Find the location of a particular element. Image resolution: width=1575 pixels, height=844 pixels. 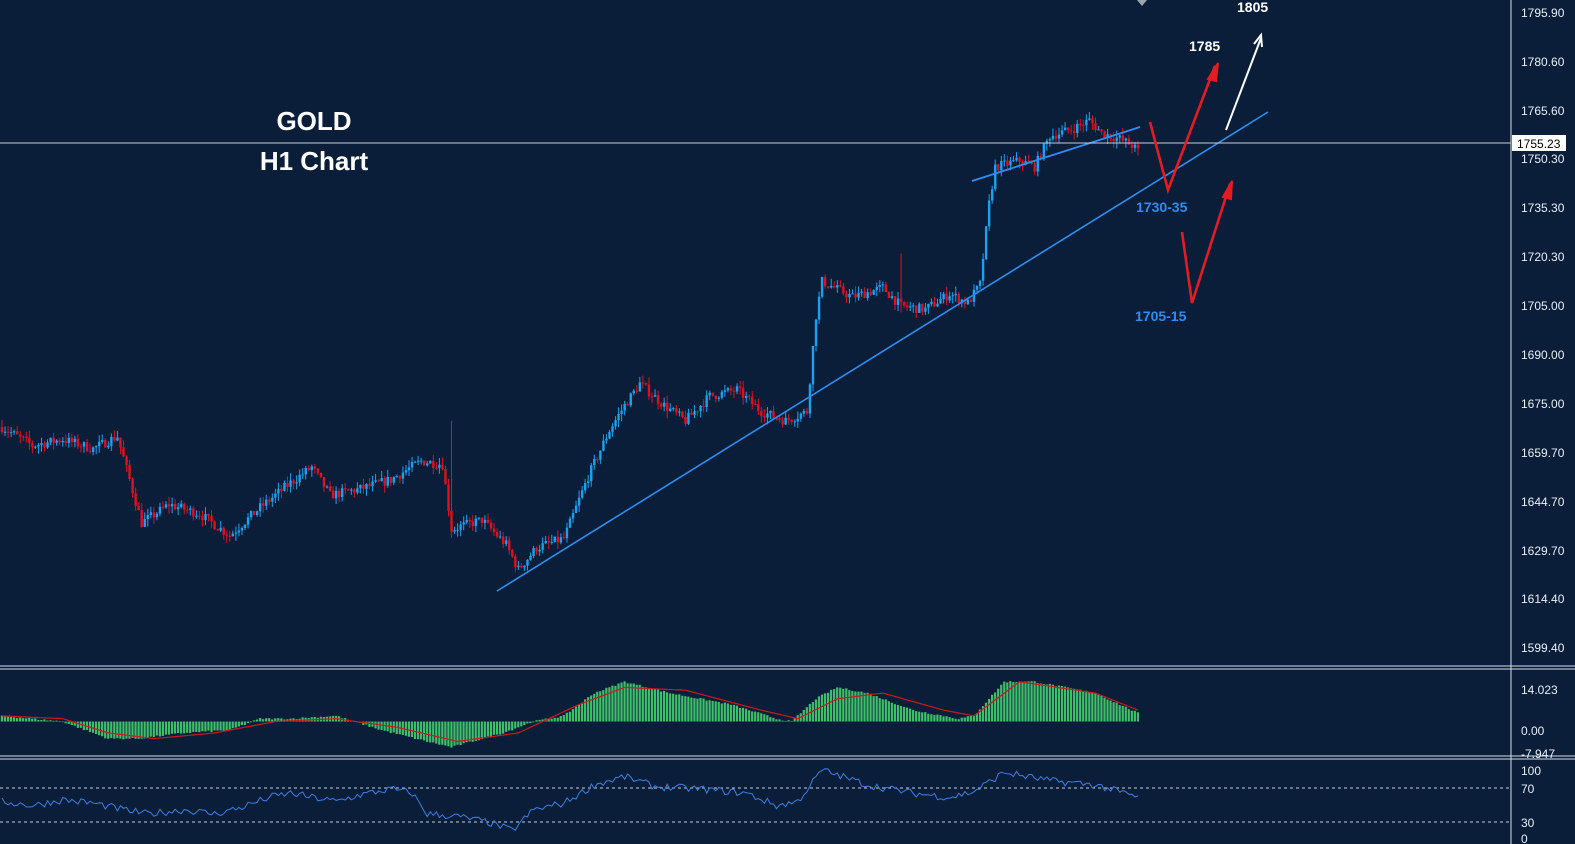

price-tick: 1795.90 is located at coordinates (1543, 13).